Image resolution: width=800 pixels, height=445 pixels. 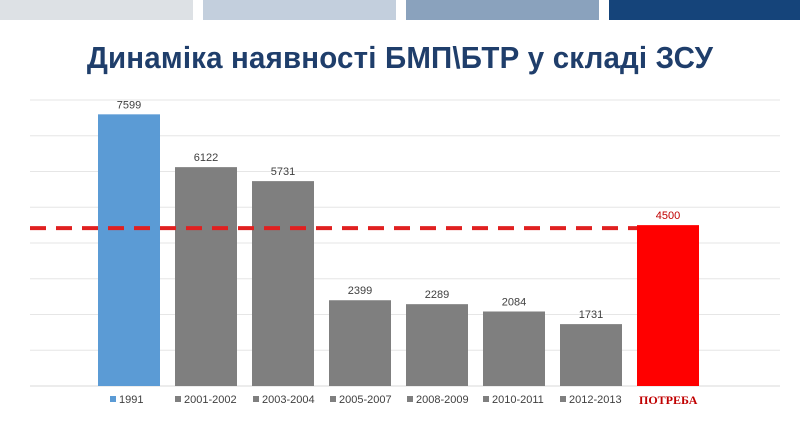 I want to click on legend-item: 2010-2011, so click(x=518, y=400).